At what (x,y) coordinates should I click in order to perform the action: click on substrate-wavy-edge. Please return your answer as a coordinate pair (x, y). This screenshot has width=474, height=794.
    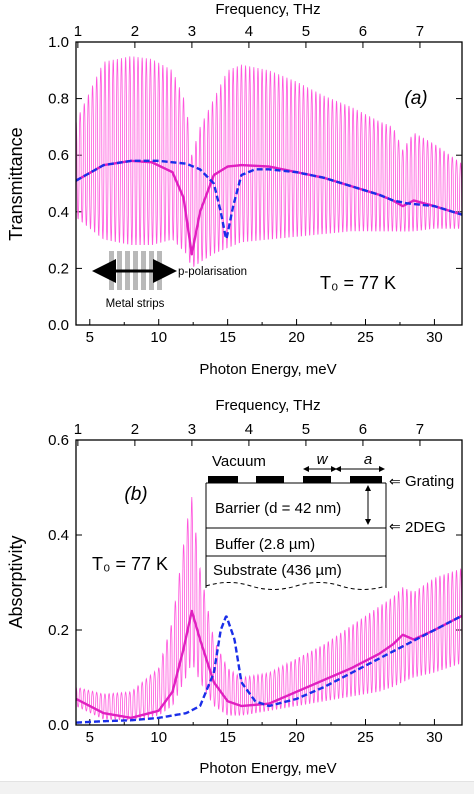
    Looking at the image, I should click on (296, 586).